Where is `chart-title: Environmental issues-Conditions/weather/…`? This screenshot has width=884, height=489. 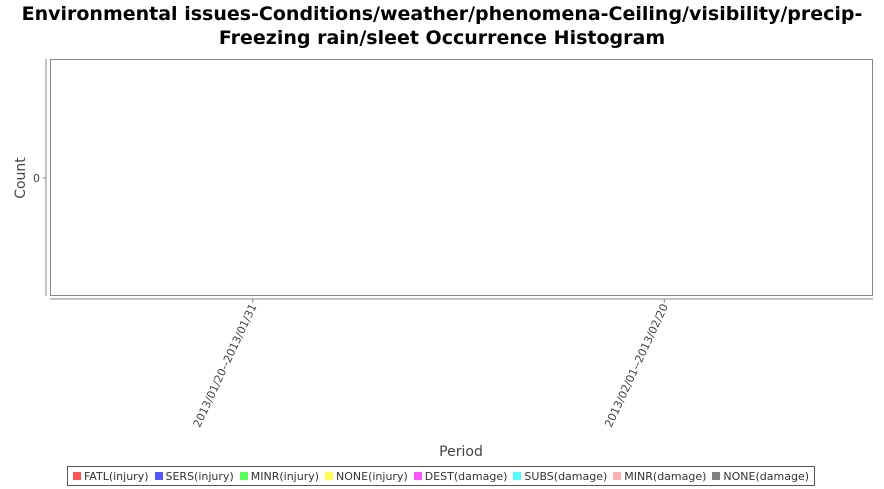 chart-title: Environmental issues-Conditions/weather/… is located at coordinates (442, 26).